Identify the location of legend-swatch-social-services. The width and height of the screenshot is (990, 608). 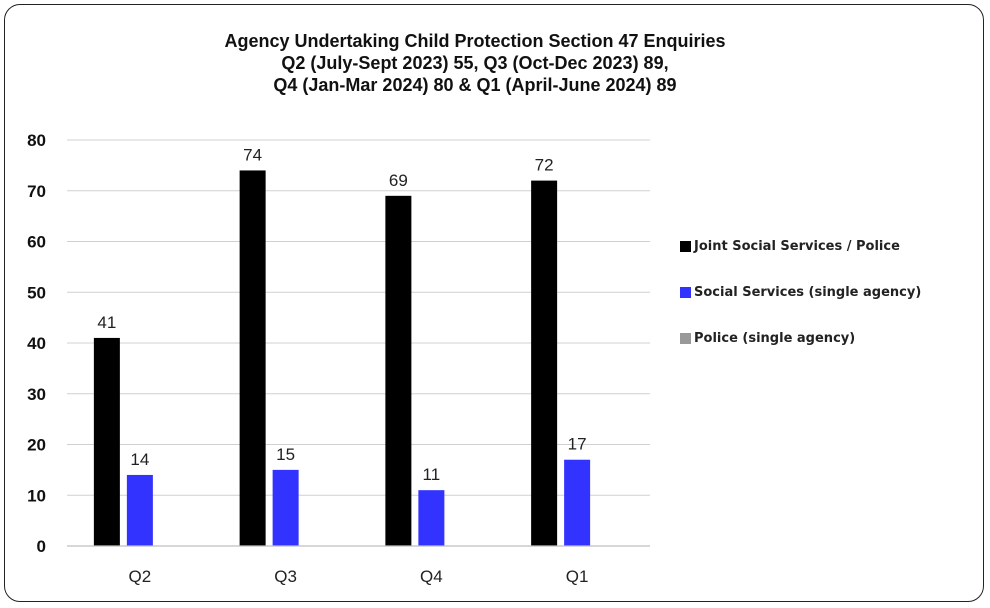
(685, 292).